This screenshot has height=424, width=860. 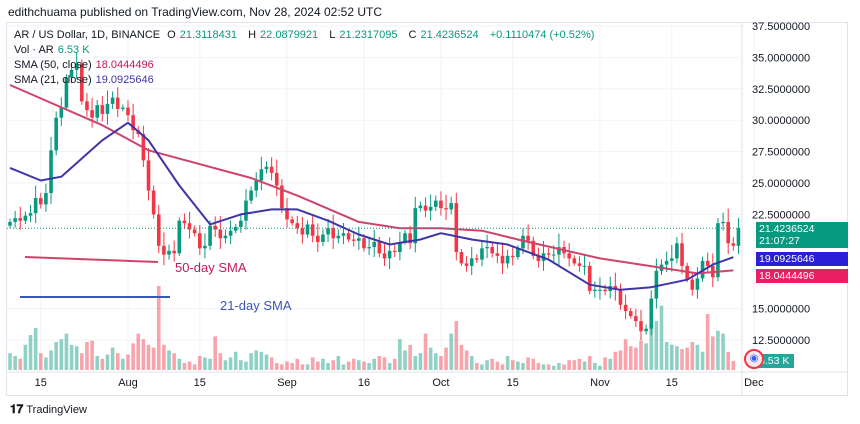 What do you see at coordinates (211, 267) in the screenshot?
I see `sma50-annotation: 50-day SMA` at bounding box center [211, 267].